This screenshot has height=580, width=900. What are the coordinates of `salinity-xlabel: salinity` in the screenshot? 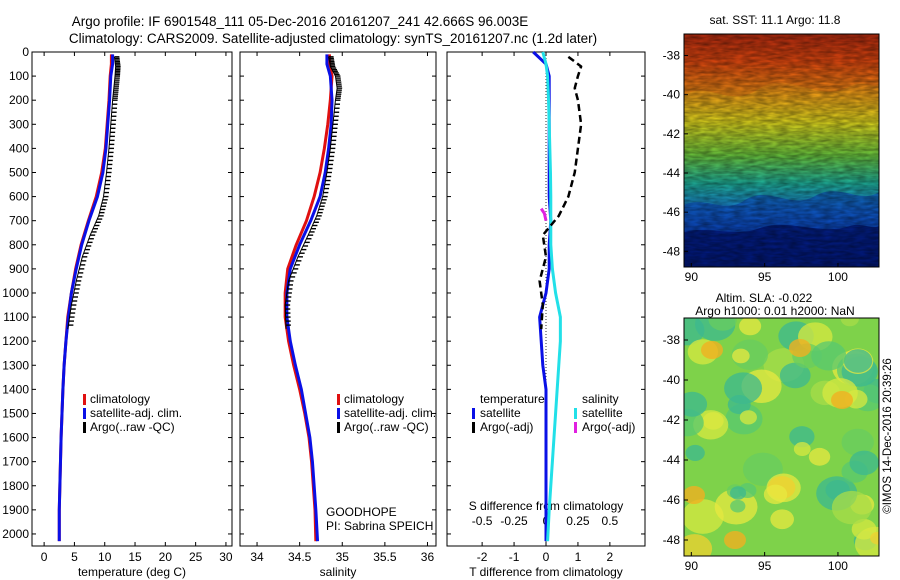 It's located at (338, 572).